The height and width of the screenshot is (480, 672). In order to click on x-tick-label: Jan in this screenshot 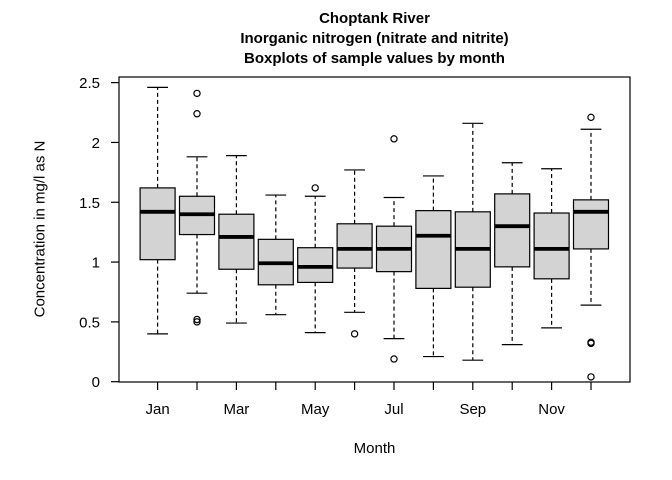, I will do `click(158, 409)`.